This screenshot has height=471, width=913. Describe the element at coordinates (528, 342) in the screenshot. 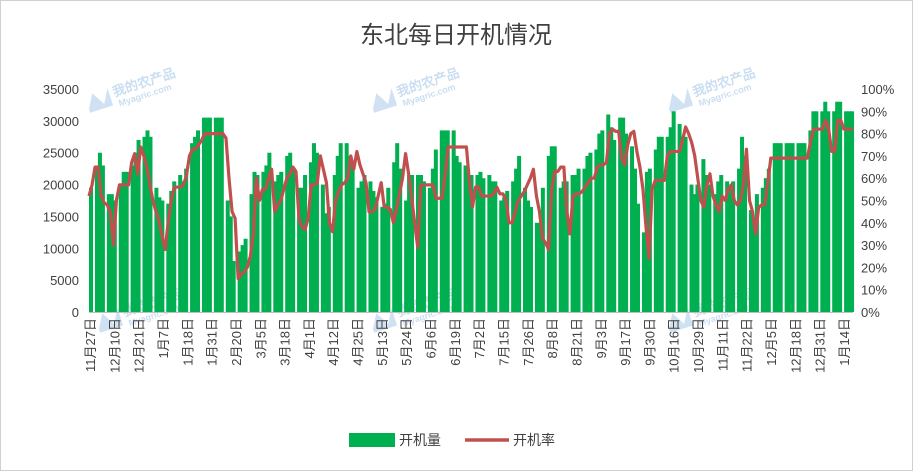

I see `x-tick-label: 7月26日` at that location.